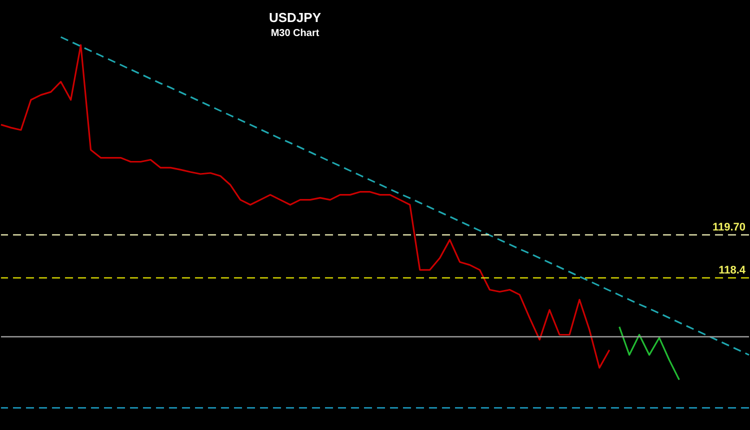 This screenshot has width=750, height=430. Describe the element at coordinates (732, 270) in the screenshot. I see `y-tick-label: 118.4` at that location.